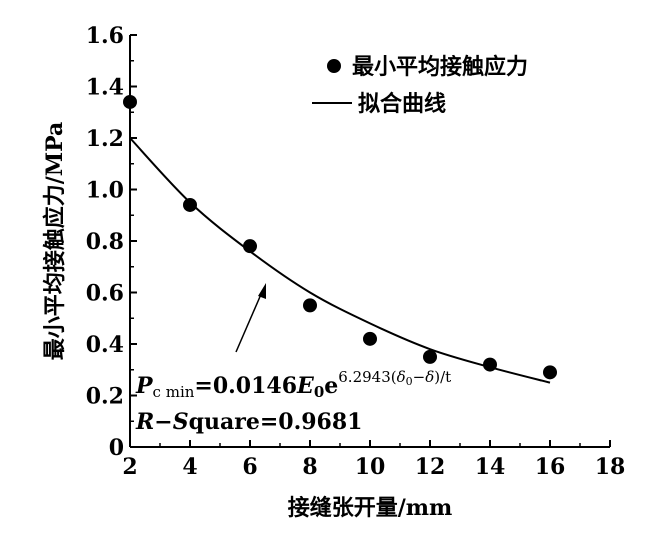 This screenshot has height=533, width=672. What do you see at coordinates (129, 467) in the screenshot?
I see `x-tick-label: 2` at bounding box center [129, 467].